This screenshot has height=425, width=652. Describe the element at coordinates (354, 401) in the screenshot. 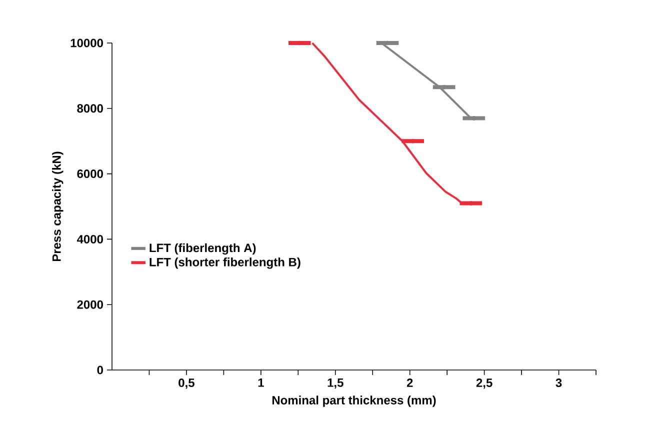

I see `x-axis-title: Nominal part thickness (mm)` at that location.